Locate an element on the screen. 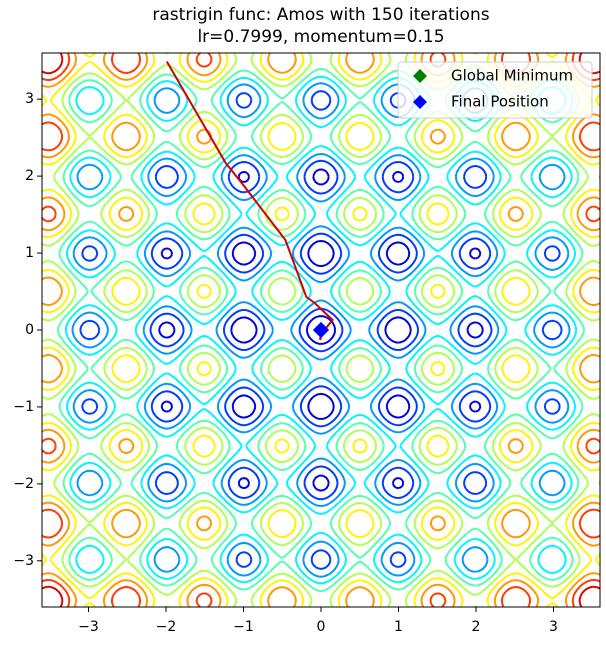  y-tick-label: −1 is located at coordinates (23, 407).